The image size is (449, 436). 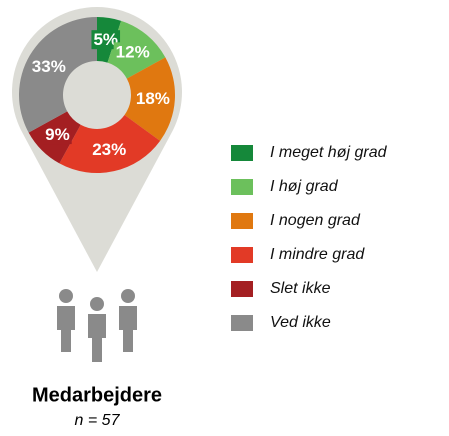 I want to click on value-label: 33%, so click(x=49, y=66).